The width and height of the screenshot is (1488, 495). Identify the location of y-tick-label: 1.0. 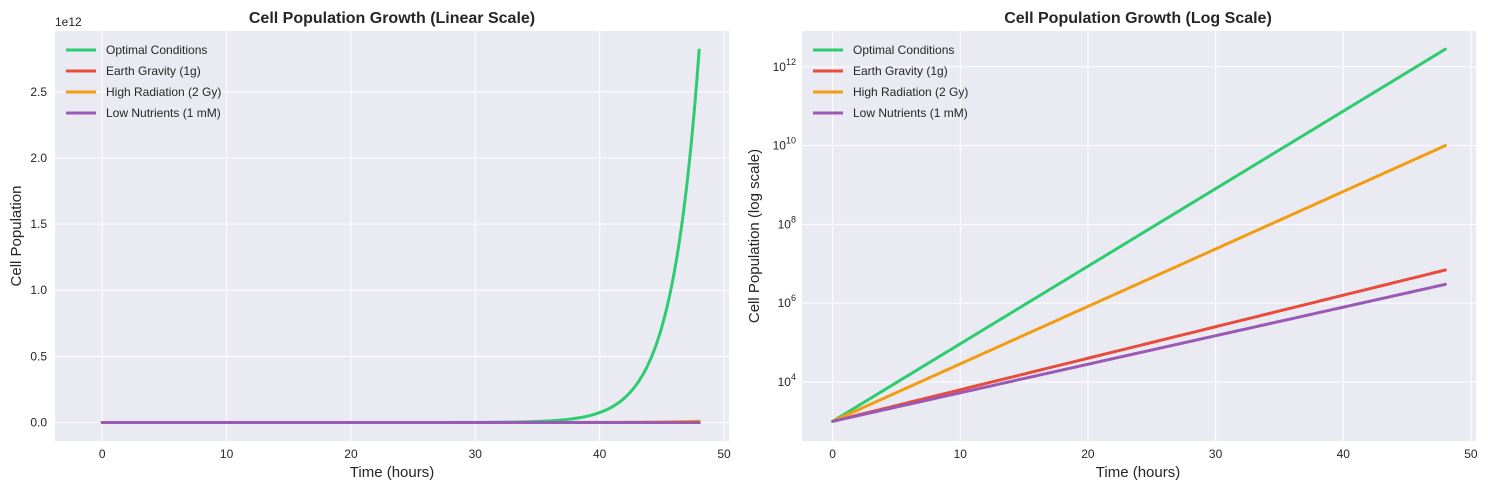
(38, 290).